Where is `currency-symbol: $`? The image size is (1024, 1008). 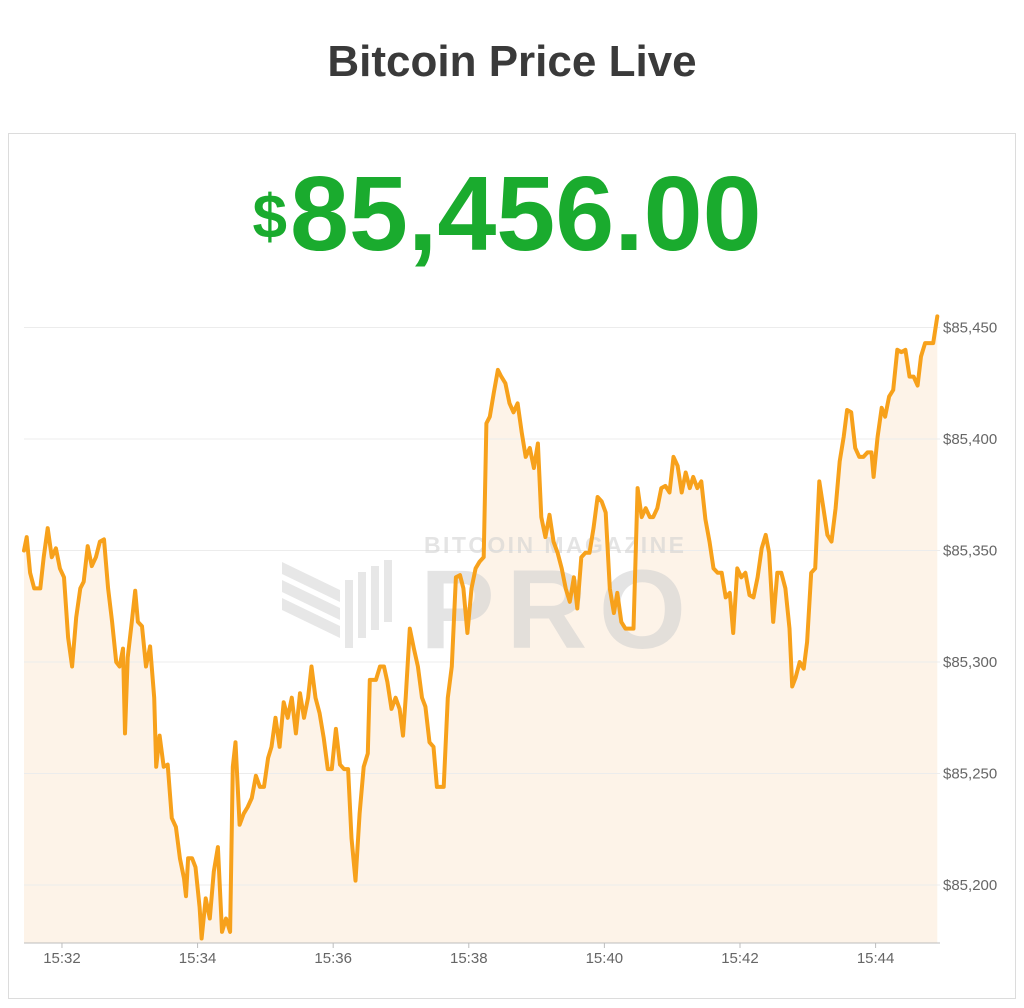
currency-symbol: $ is located at coordinates (270, 217).